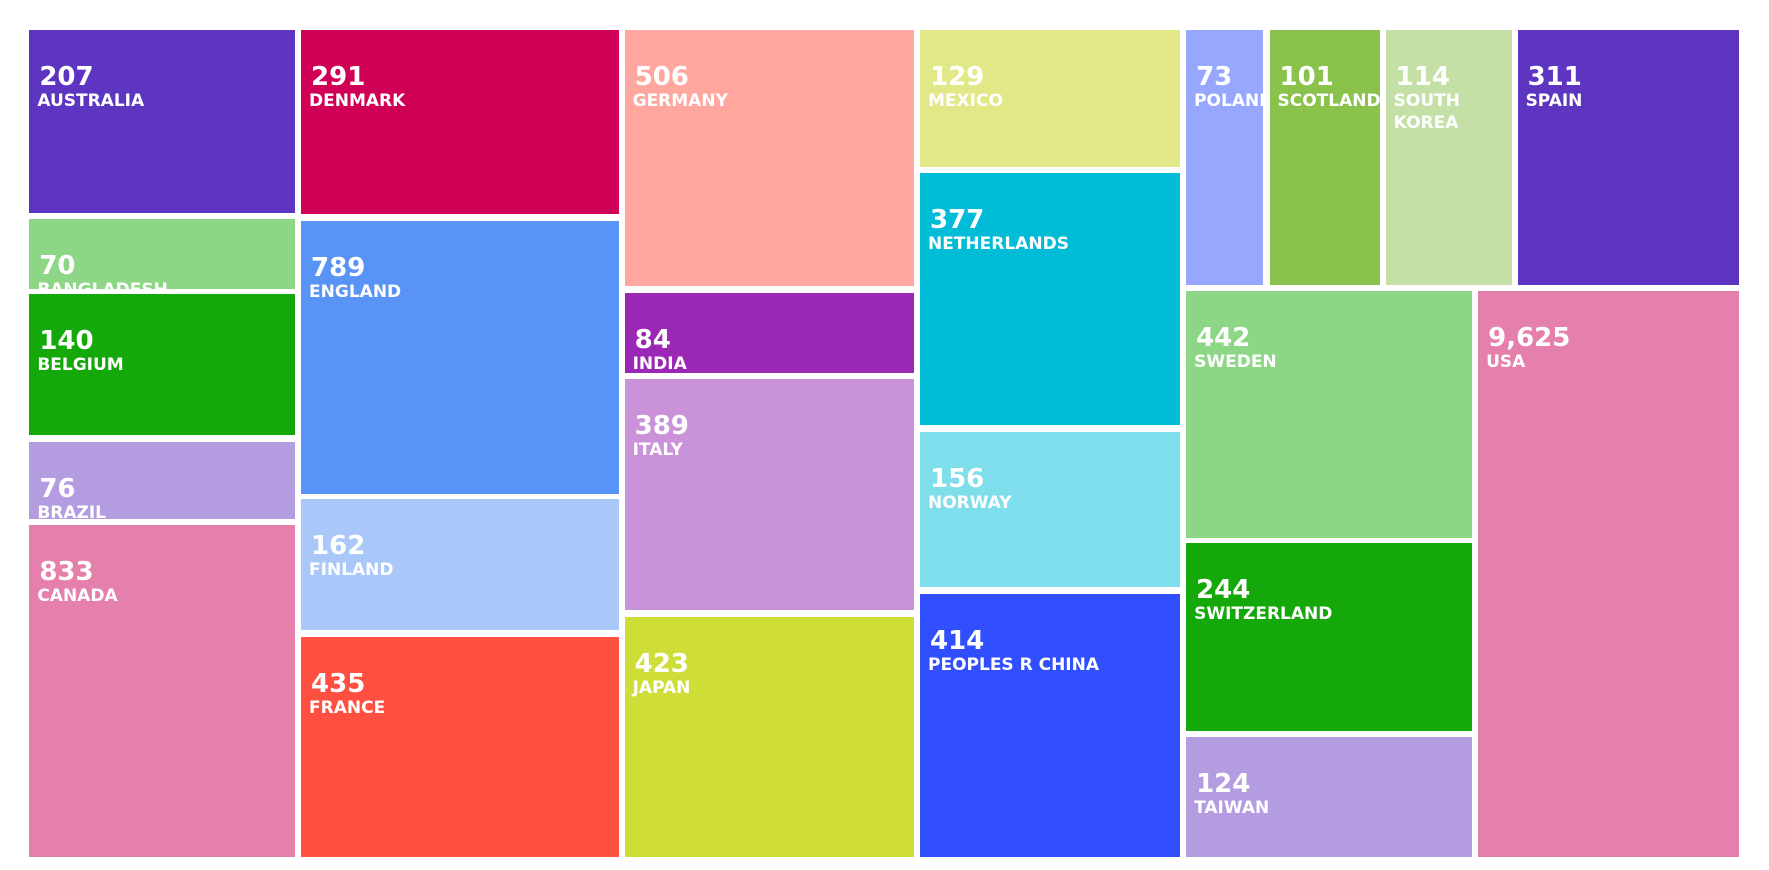 Image resolution: width=1769 pixels, height=870 pixels. What do you see at coordinates (1050, 299) in the screenshot?
I see `treemap-cell: 377 NETHERLANDS` at bounding box center [1050, 299].